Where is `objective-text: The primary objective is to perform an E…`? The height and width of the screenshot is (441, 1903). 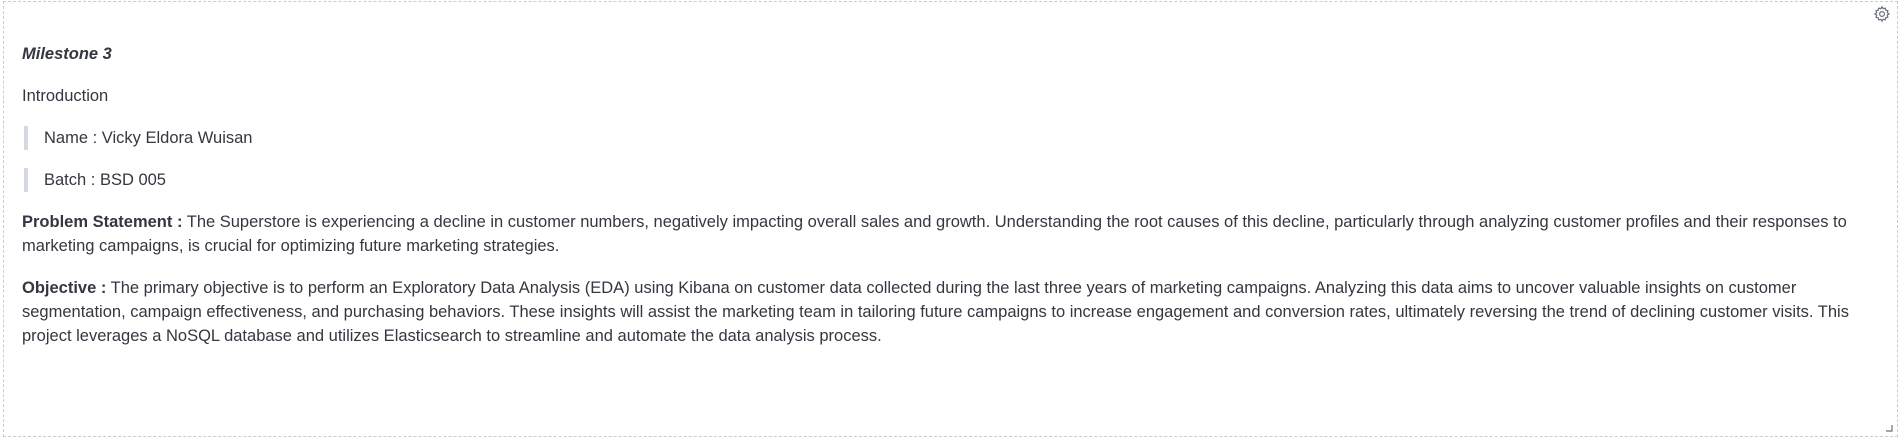
objective-text: The primary objective is to perform an E… is located at coordinates (935, 312).